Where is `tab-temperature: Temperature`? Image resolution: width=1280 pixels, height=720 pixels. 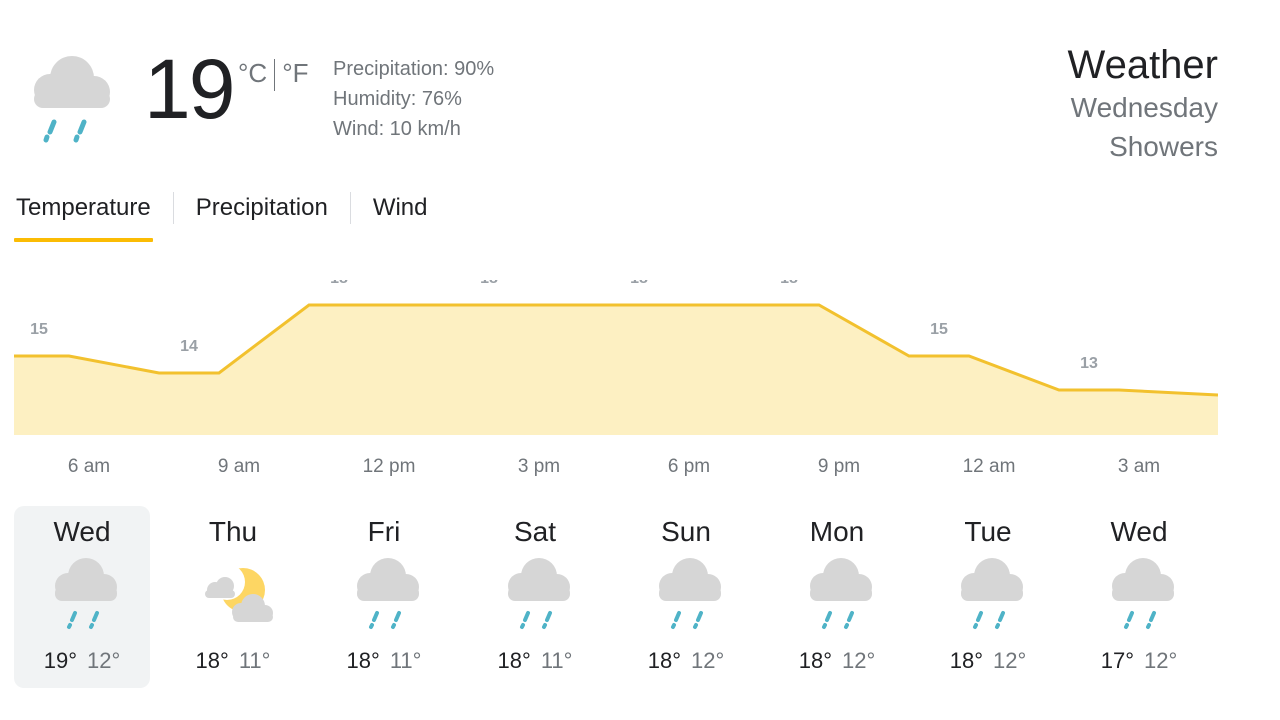
tab-temperature: Temperature is located at coordinates (83, 215).